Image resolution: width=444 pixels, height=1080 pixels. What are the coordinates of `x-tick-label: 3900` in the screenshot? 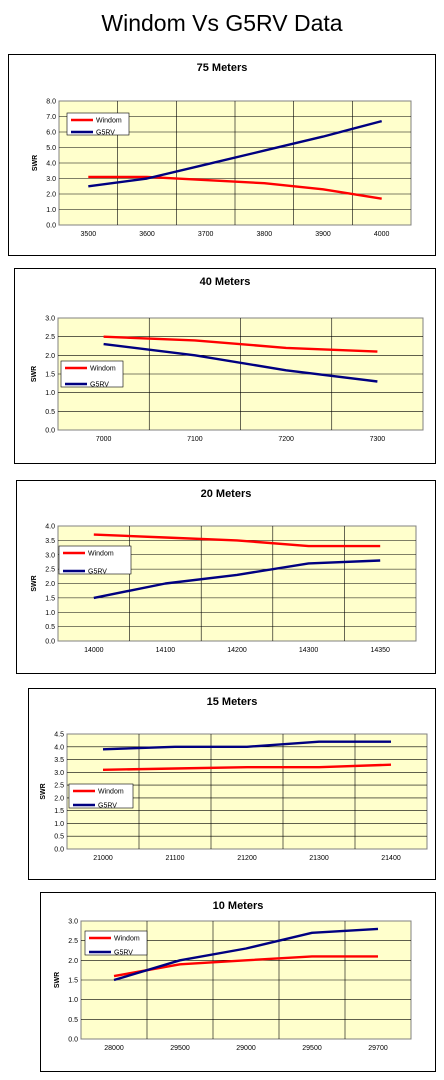 It's located at (323, 234).